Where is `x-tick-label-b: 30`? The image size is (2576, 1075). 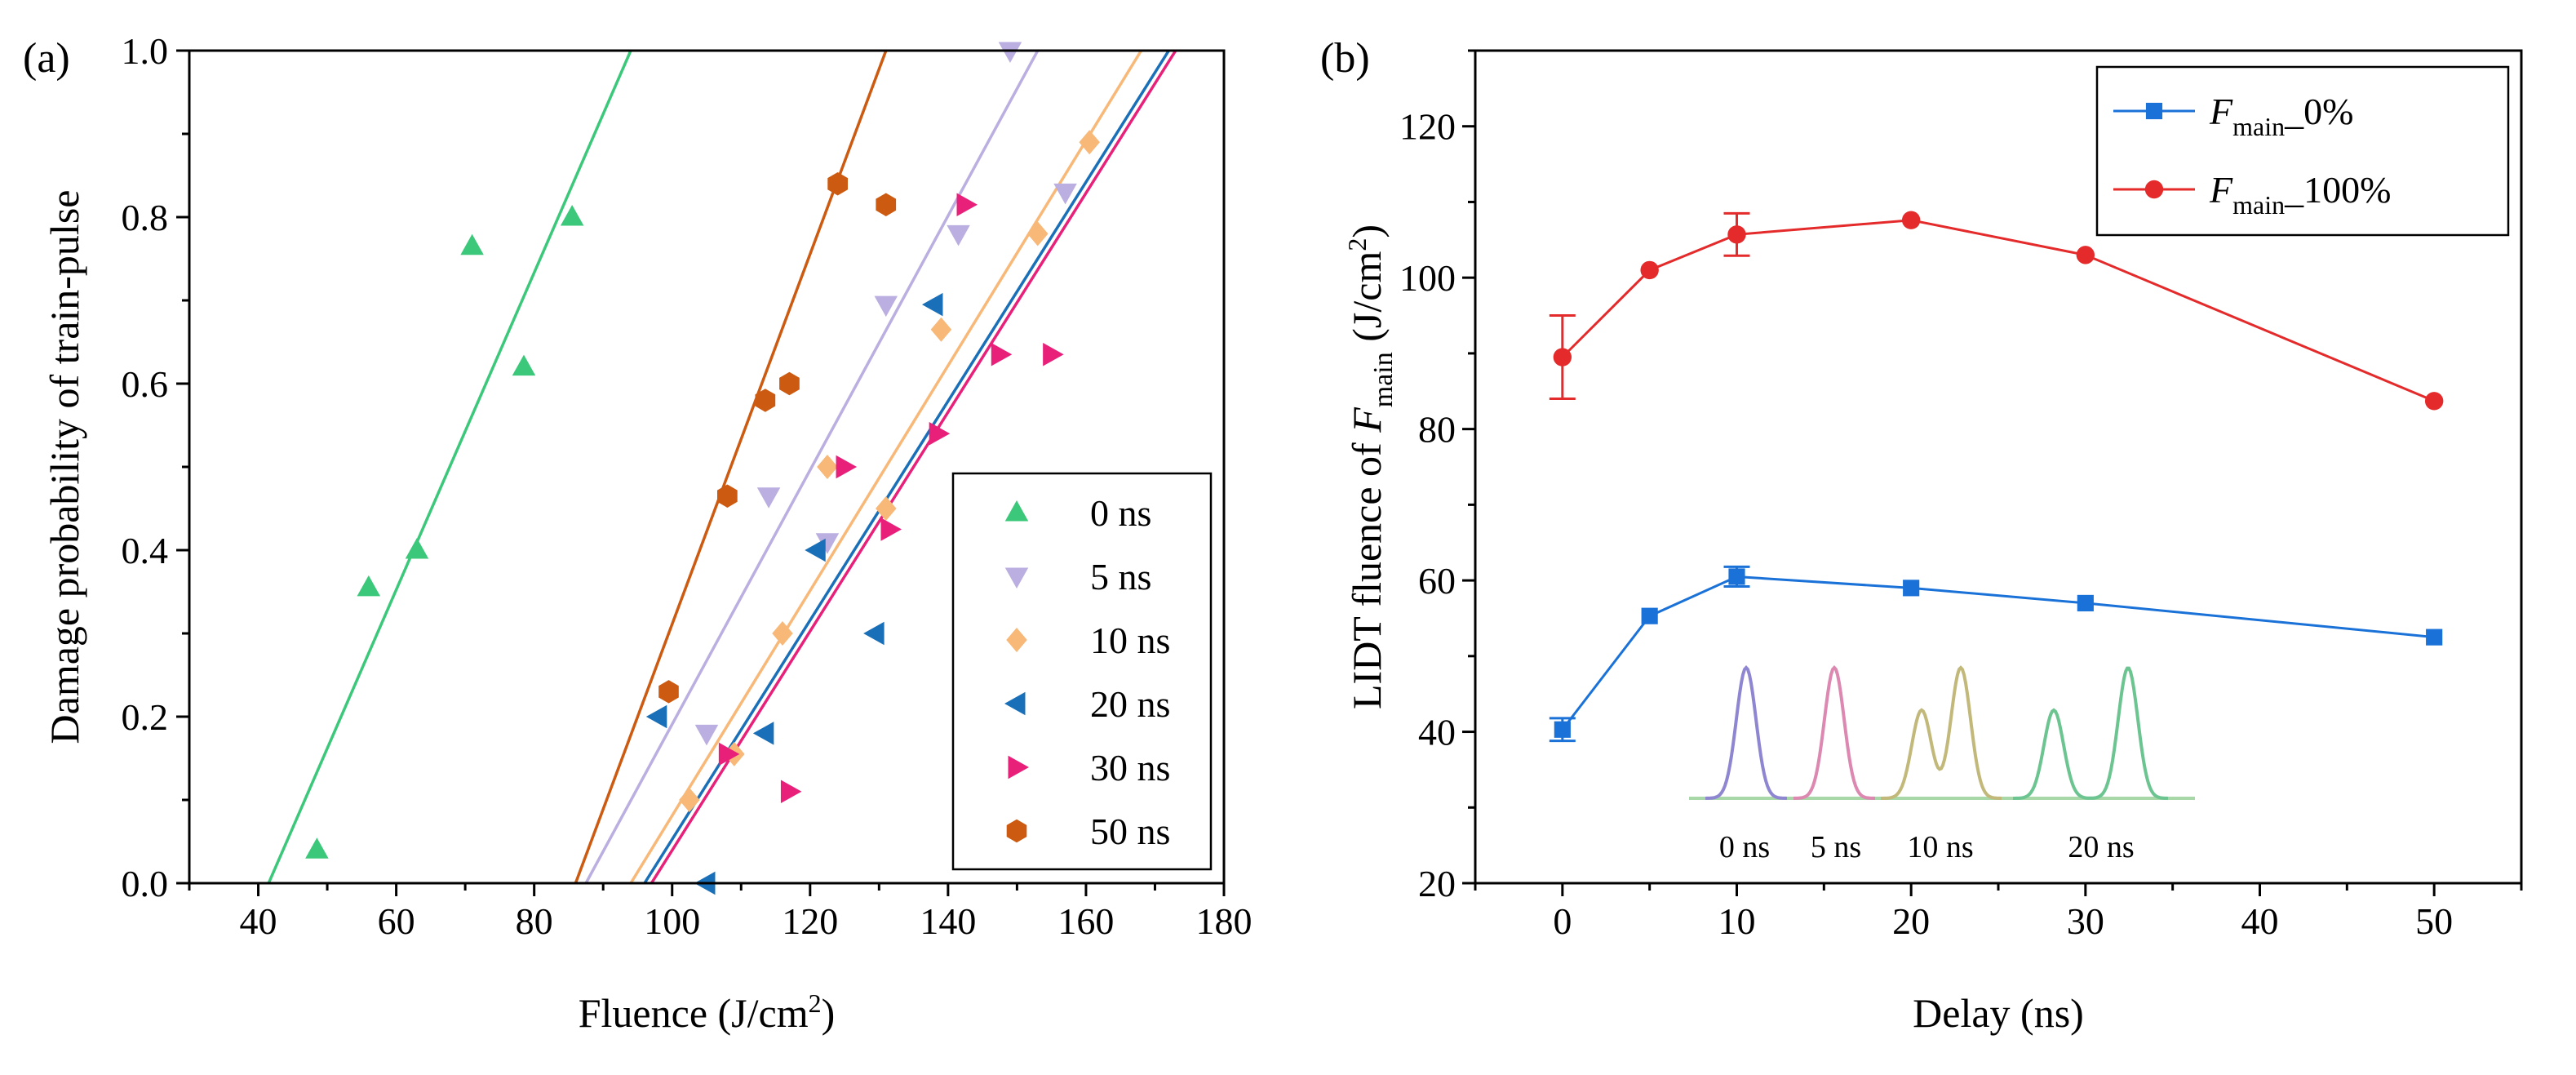 x-tick-label-b: 30 is located at coordinates (2085, 921).